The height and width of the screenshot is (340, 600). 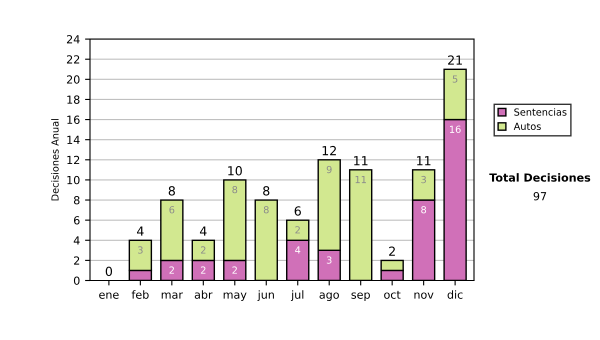 What do you see at coordinates (109, 295) in the screenshot?
I see `x-tick-label: ene` at bounding box center [109, 295].